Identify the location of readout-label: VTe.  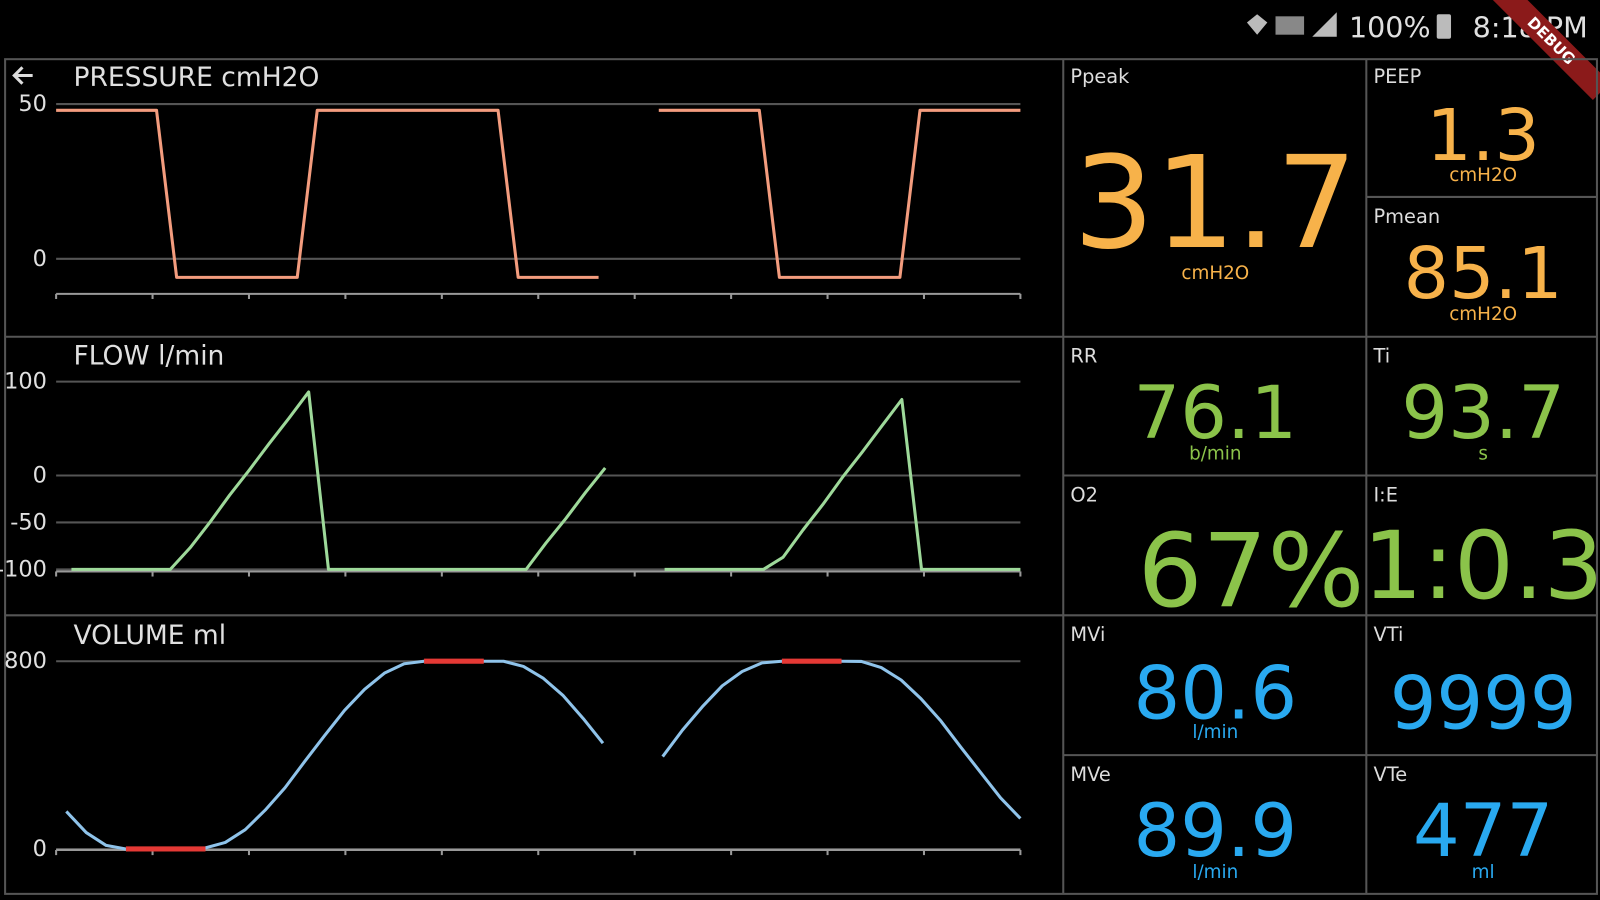
(1390, 774).